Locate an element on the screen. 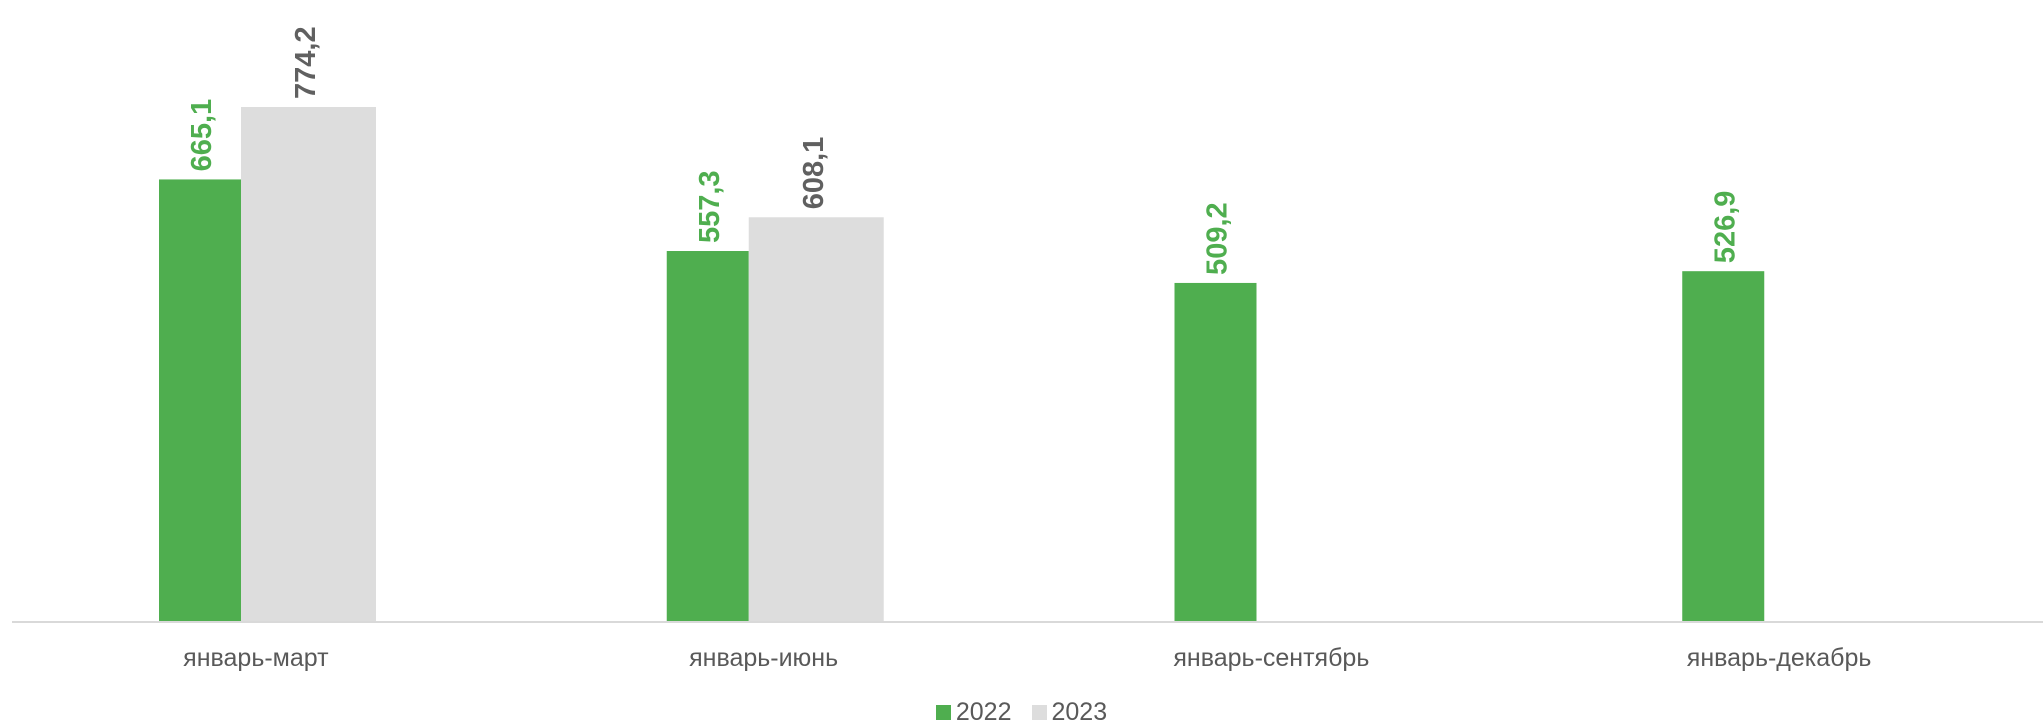  category-label-3: январь-сентябрь is located at coordinates (1271, 658).